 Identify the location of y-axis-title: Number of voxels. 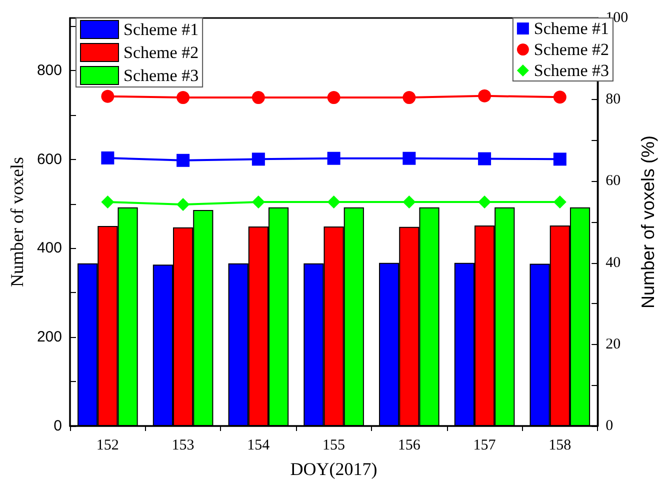
(17, 222).